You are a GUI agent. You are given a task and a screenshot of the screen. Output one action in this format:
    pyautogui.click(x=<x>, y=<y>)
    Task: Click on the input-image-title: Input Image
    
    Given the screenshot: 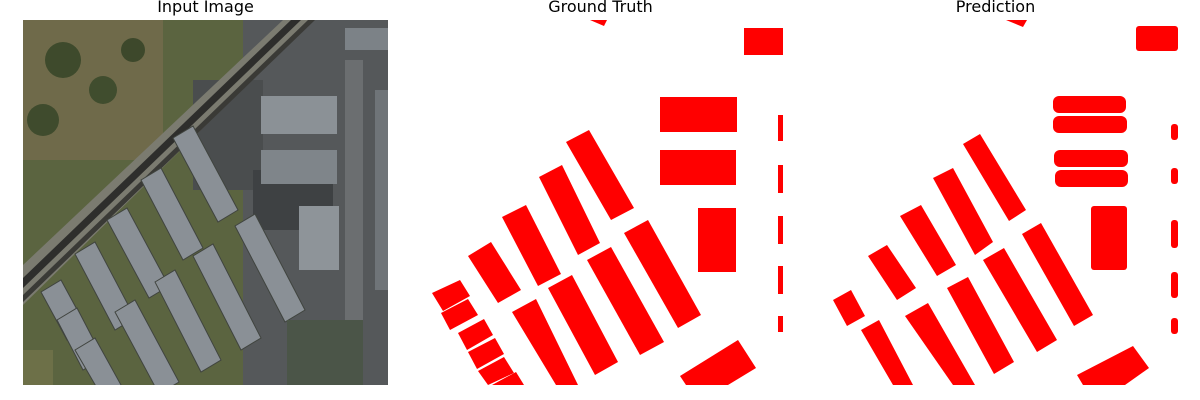 What is the action you would take?
    pyautogui.click(x=205, y=8)
    